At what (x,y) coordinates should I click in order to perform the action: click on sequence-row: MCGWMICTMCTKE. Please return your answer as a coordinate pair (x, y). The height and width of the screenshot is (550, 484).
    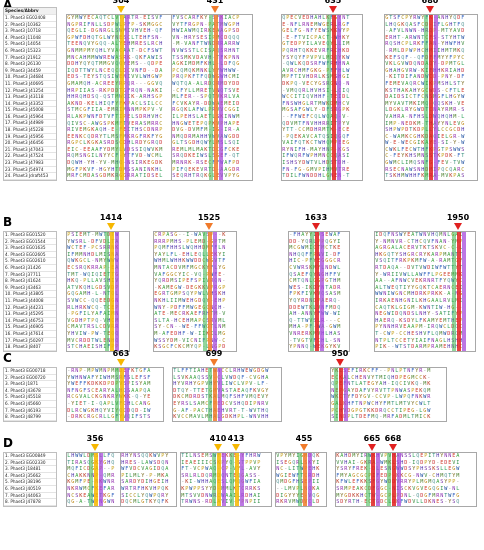
    Looking at the image, I should click on (315, 248).